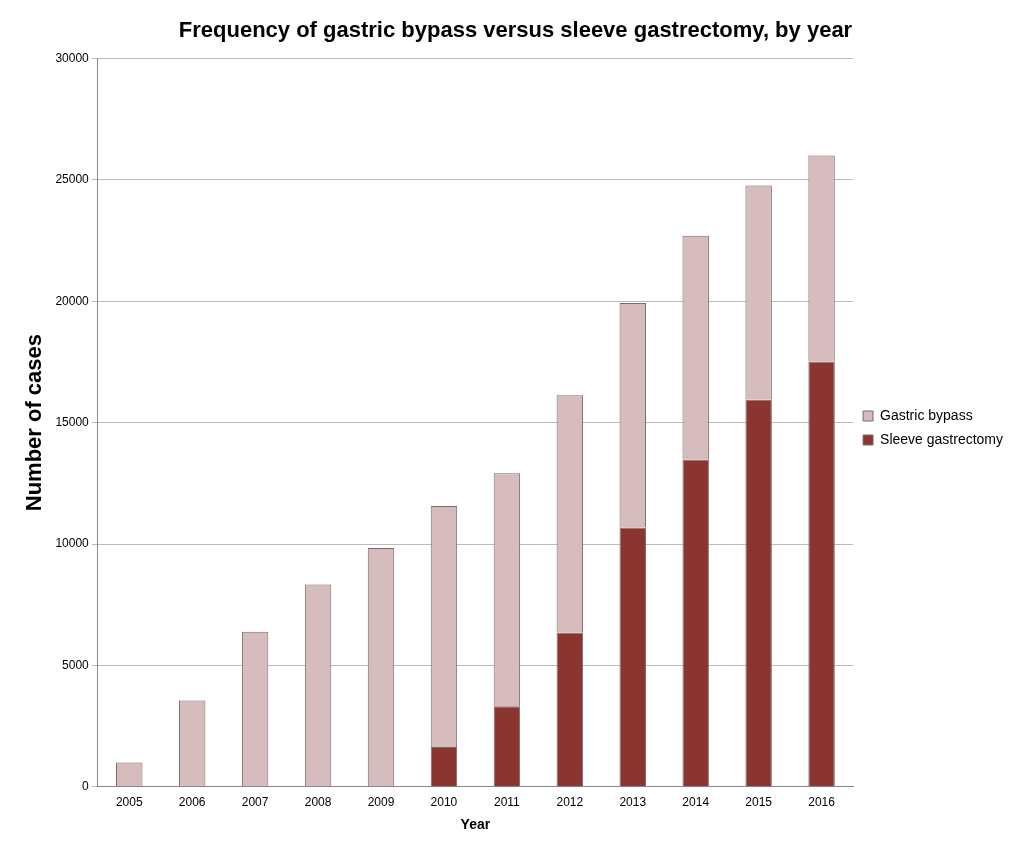 Image resolution: width=1033 pixels, height=859 pixels. I want to click on y-tick-label: 25000, so click(72, 179).